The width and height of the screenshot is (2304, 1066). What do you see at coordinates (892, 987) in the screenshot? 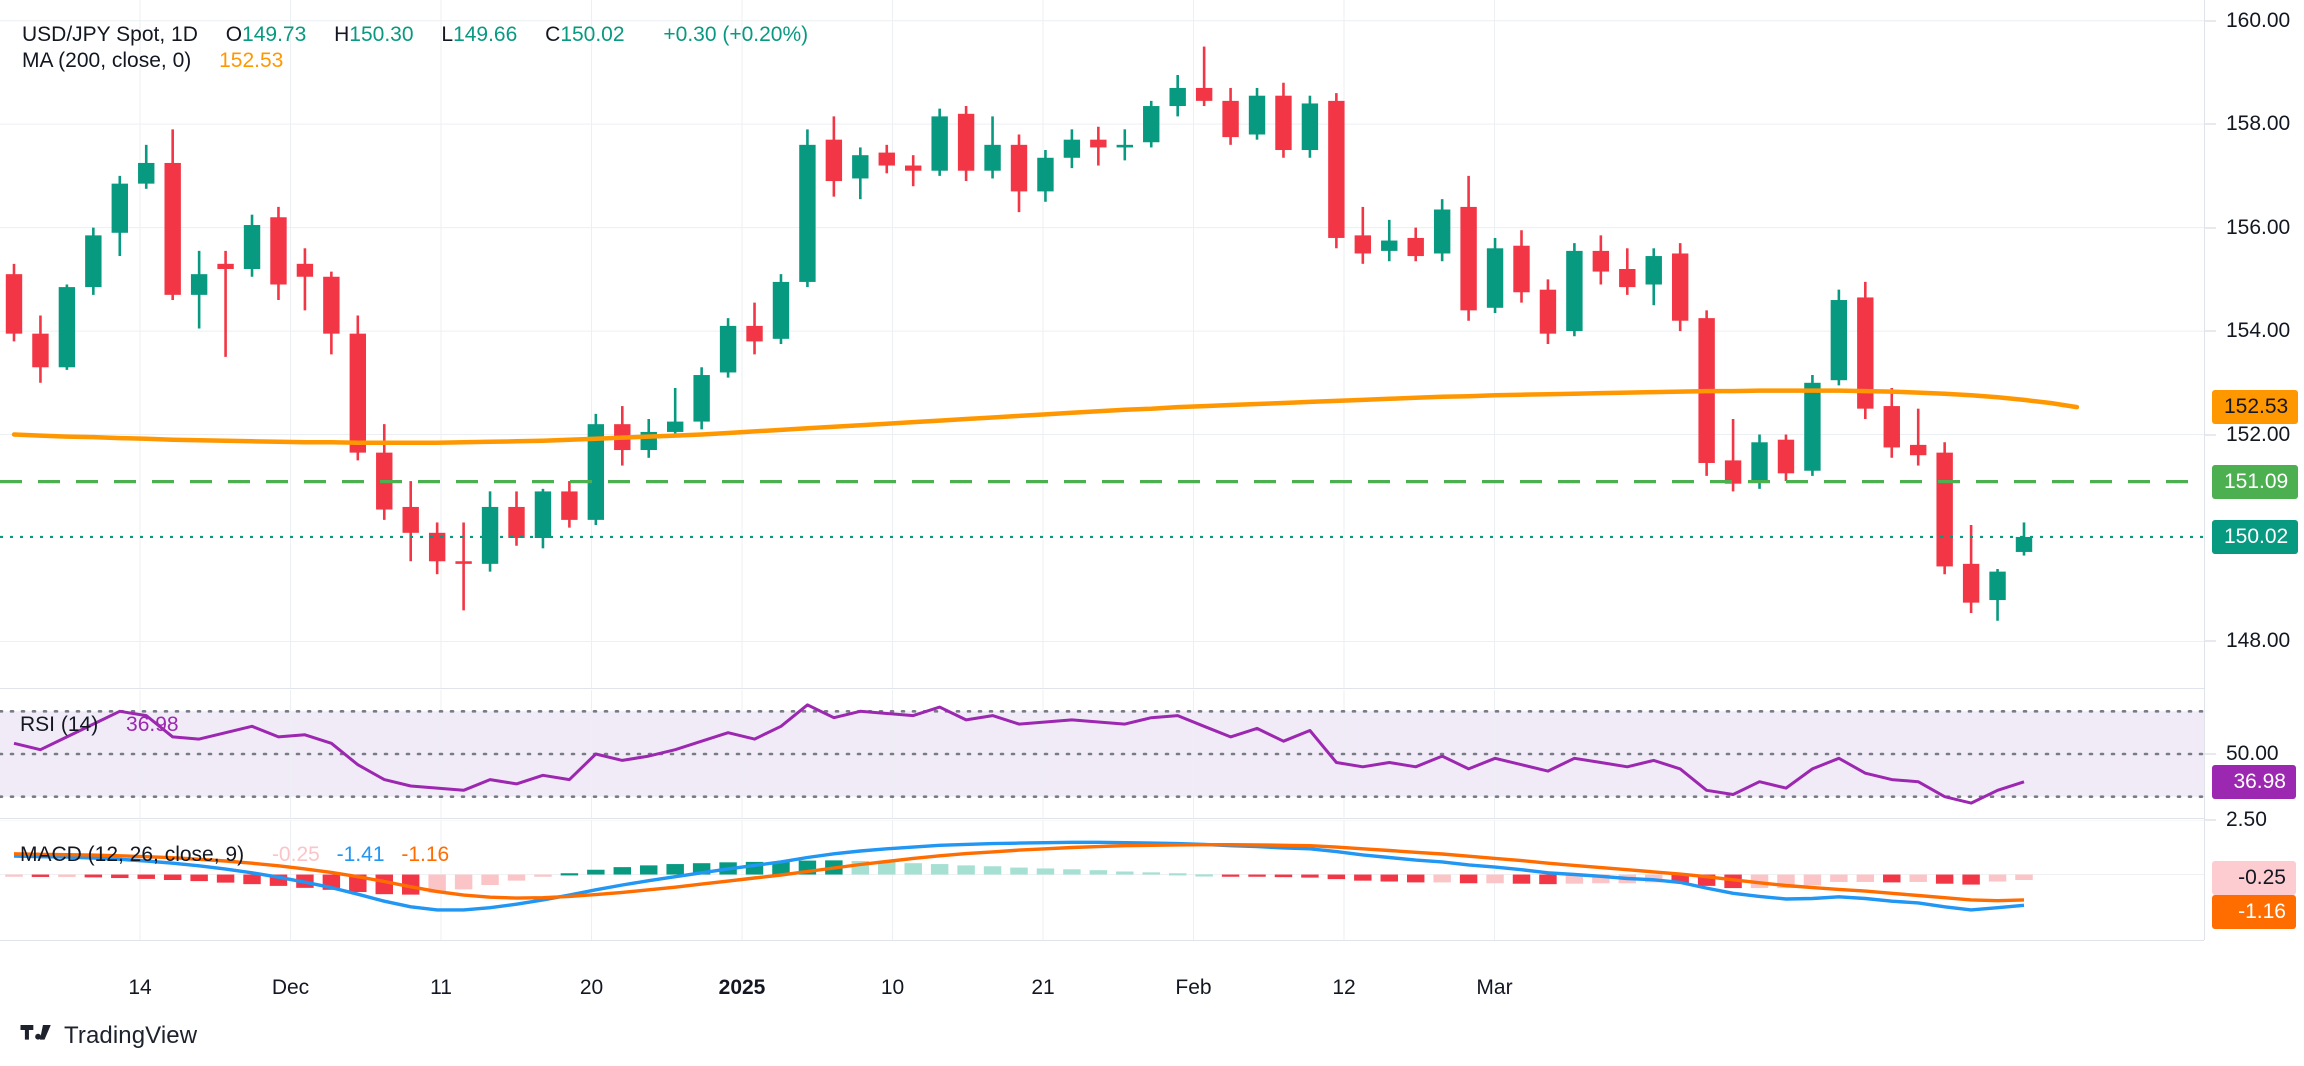
I see `time-tick-label: 10` at bounding box center [892, 987].